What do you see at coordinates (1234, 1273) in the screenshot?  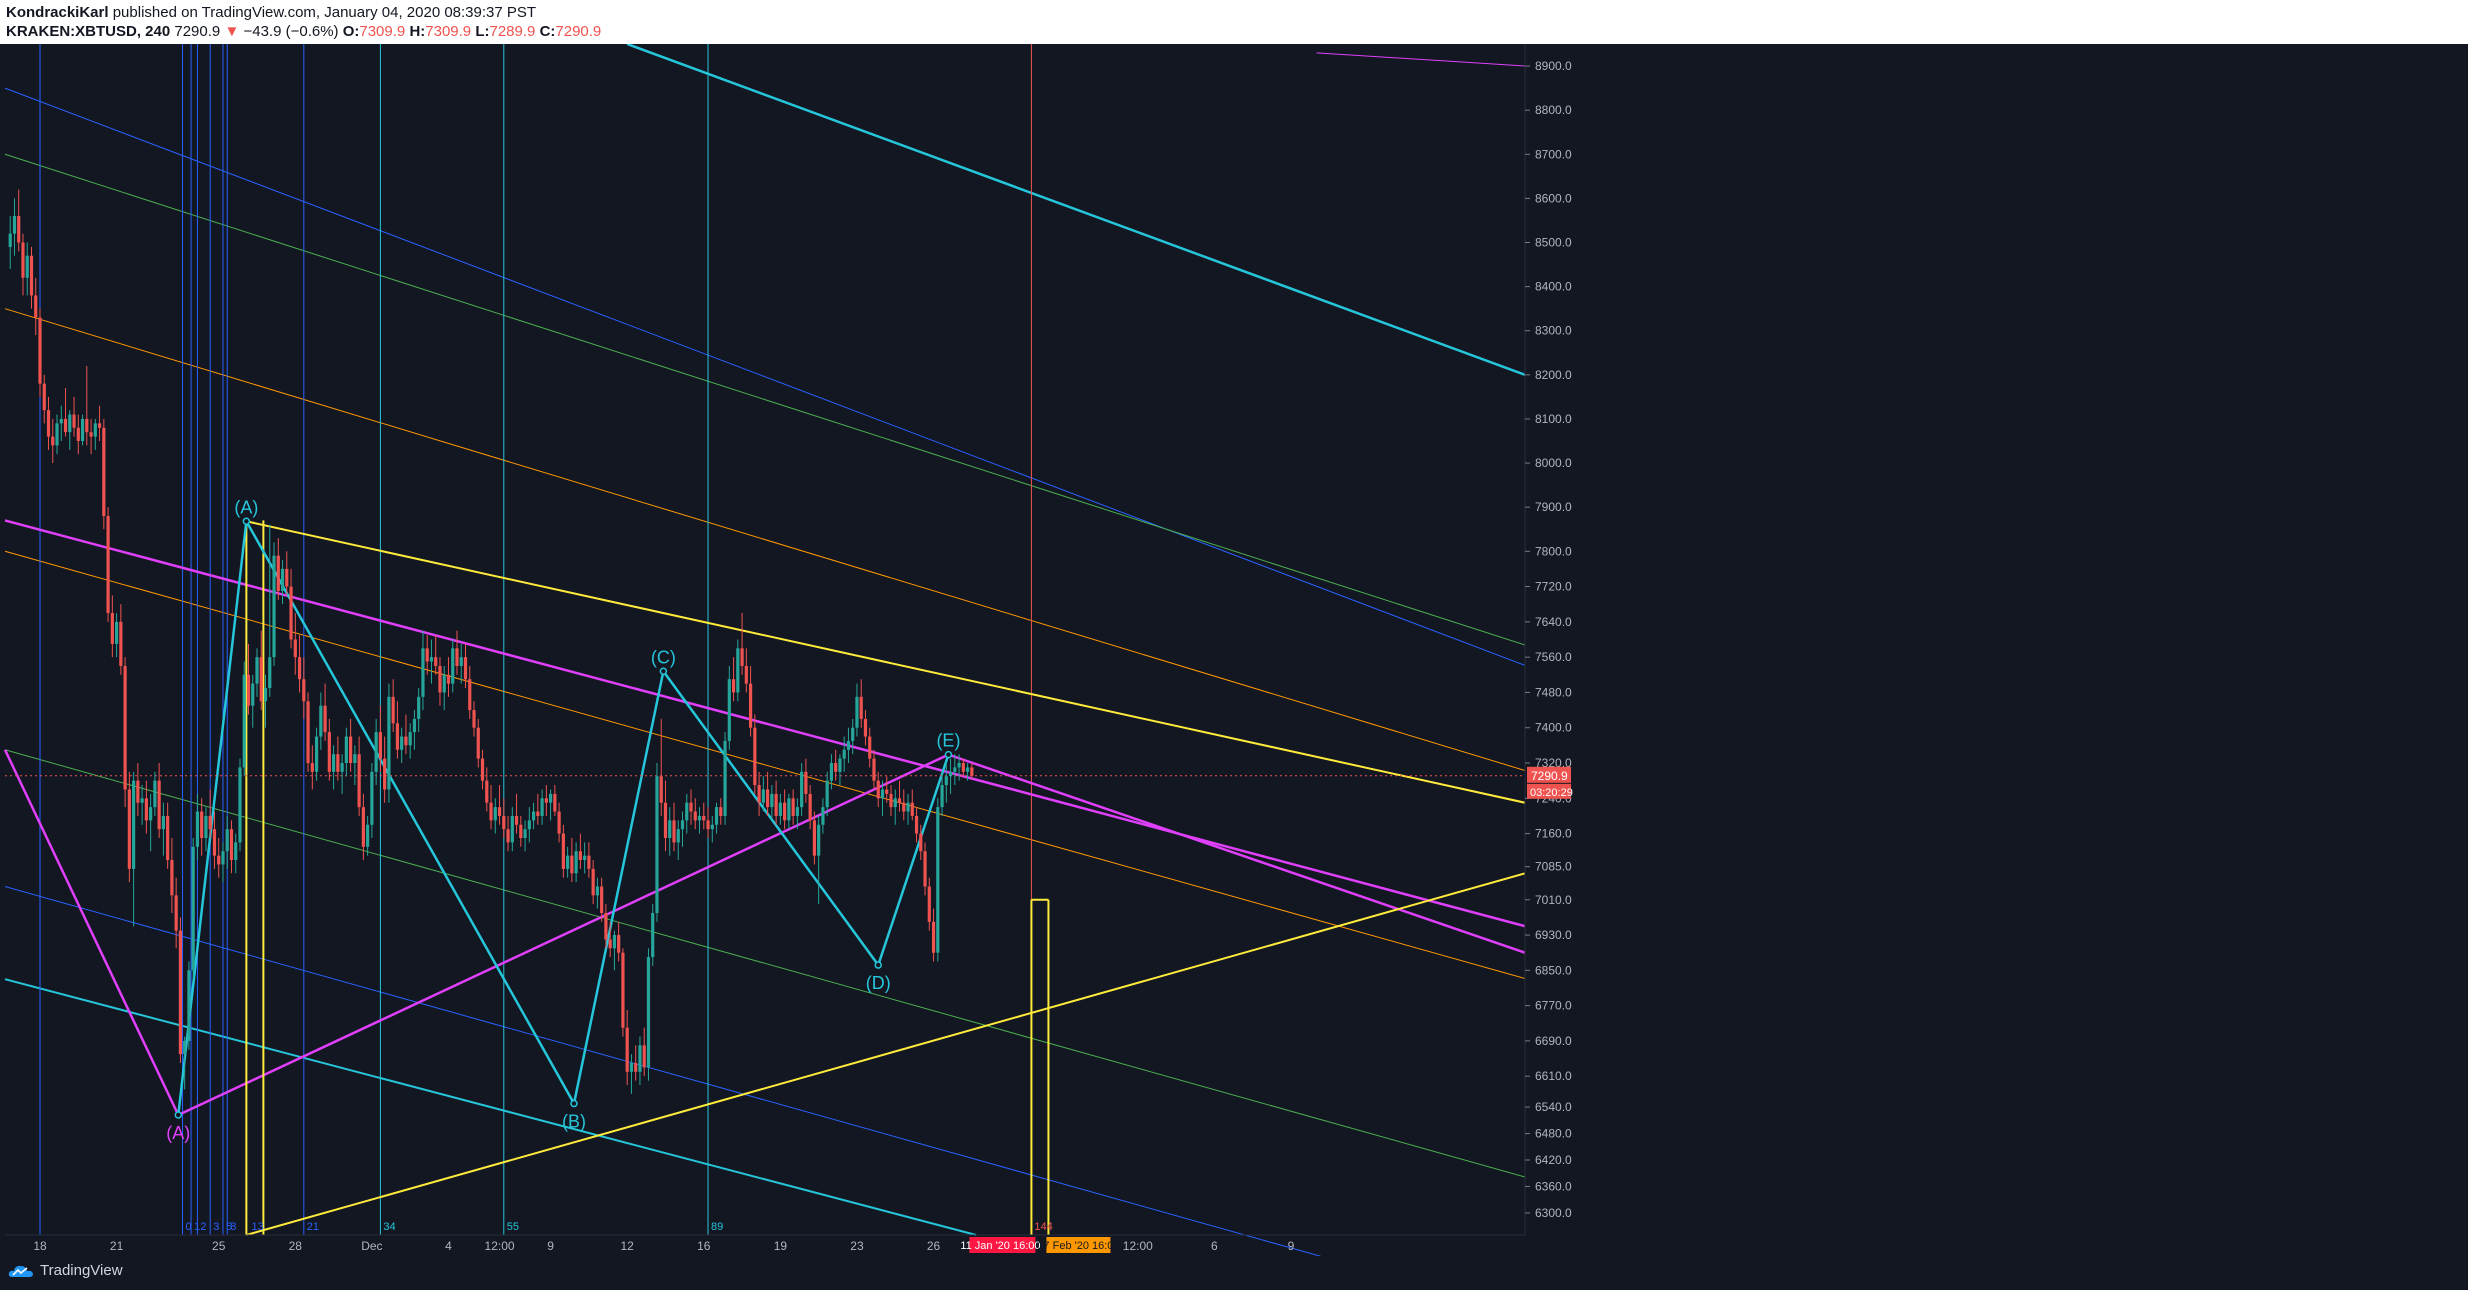 I see `footer: TradingView` at bounding box center [1234, 1273].